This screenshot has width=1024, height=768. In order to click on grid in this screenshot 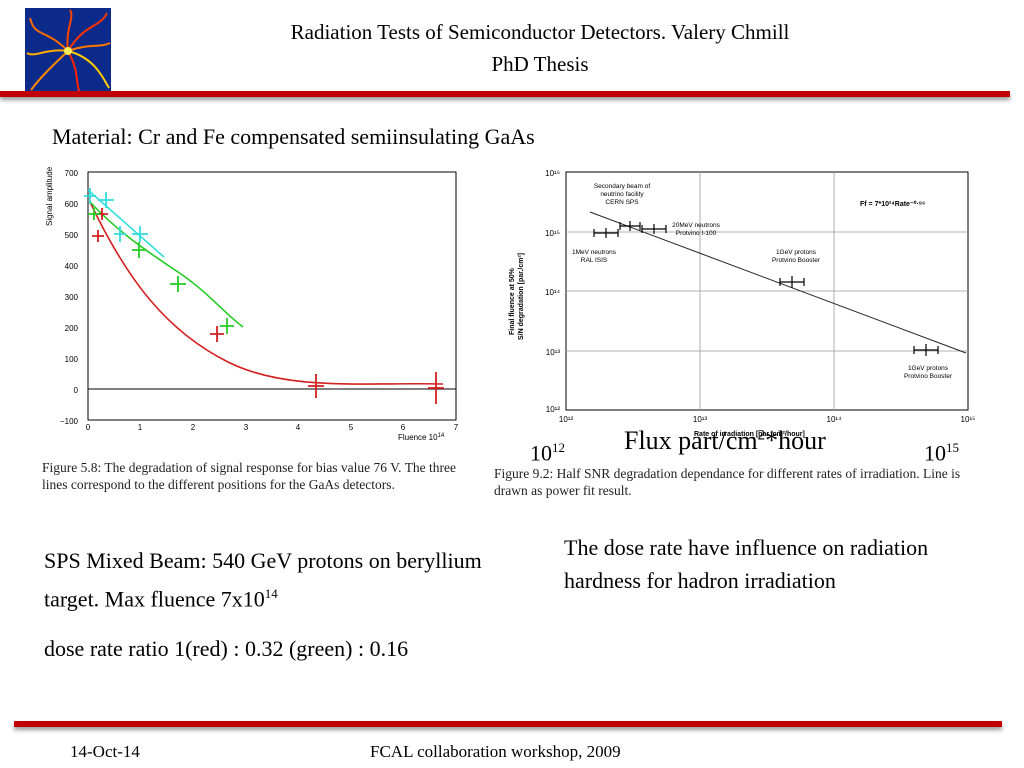, I will do `click(767, 291)`.